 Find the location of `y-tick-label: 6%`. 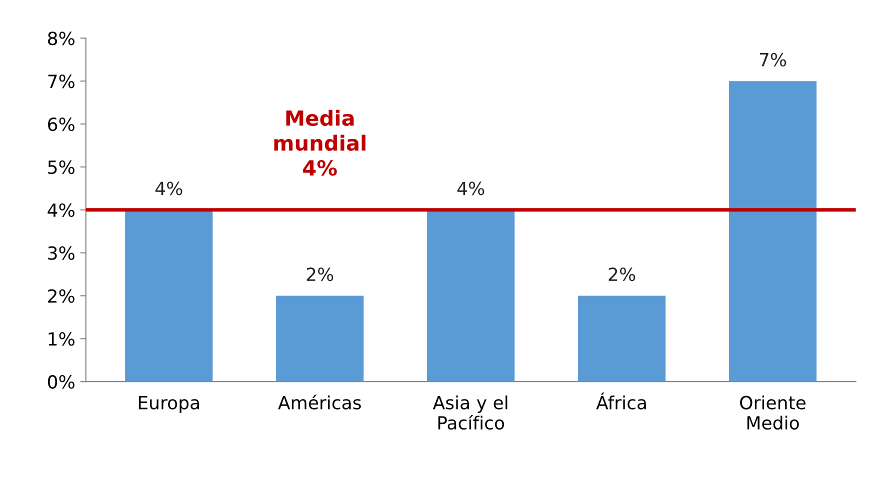

y-tick-label: 6% is located at coordinates (61, 124).